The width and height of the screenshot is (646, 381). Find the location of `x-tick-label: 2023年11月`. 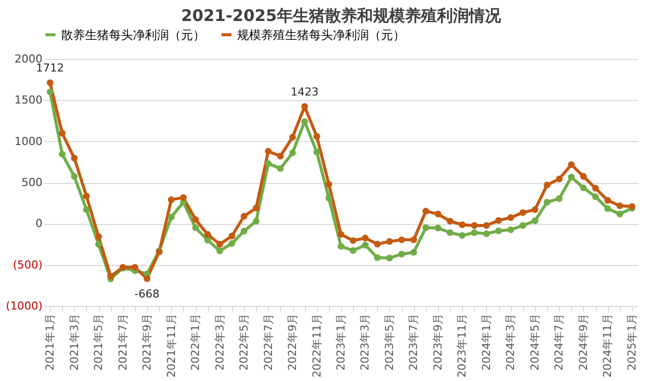

x-tick-label: 2023年11月 is located at coordinates (462, 346).